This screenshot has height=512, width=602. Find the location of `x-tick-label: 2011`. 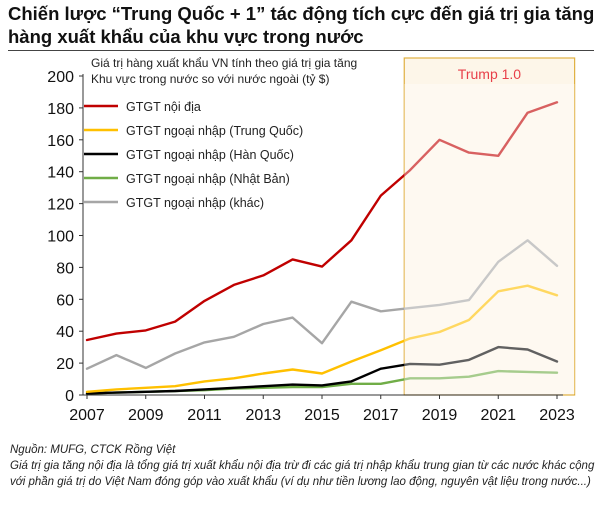

x-tick-label: 2011 is located at coordinates (204, 415).